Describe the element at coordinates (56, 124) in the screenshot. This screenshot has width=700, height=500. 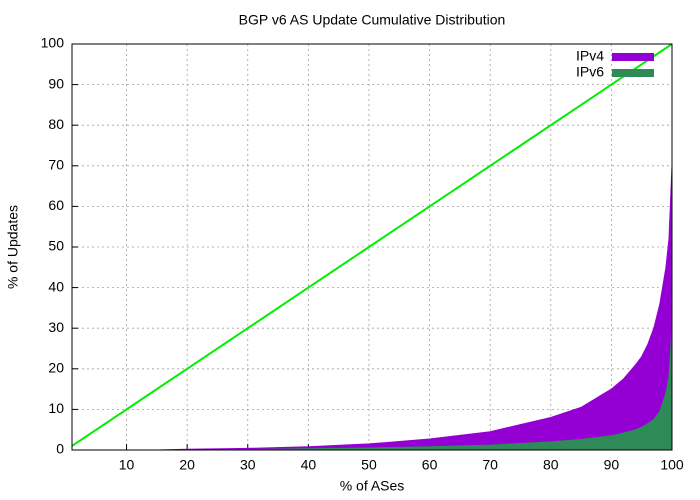
I see `y-tick-label: 80` at that location.